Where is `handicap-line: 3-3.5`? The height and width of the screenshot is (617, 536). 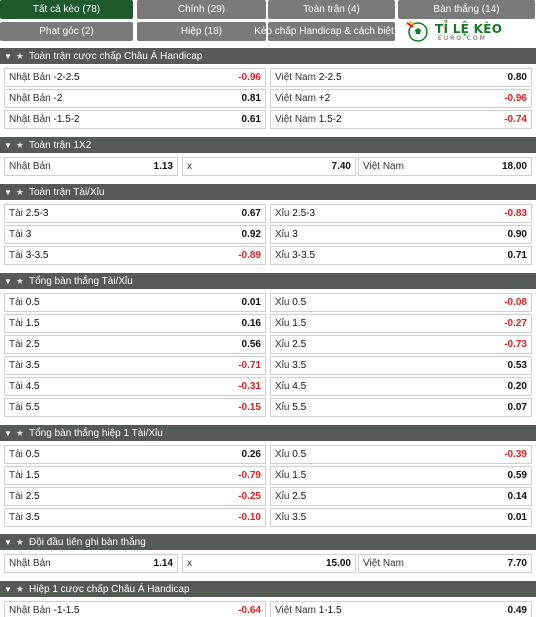
handicap-line: 3-3.5 is located at coordinates (37, 255).